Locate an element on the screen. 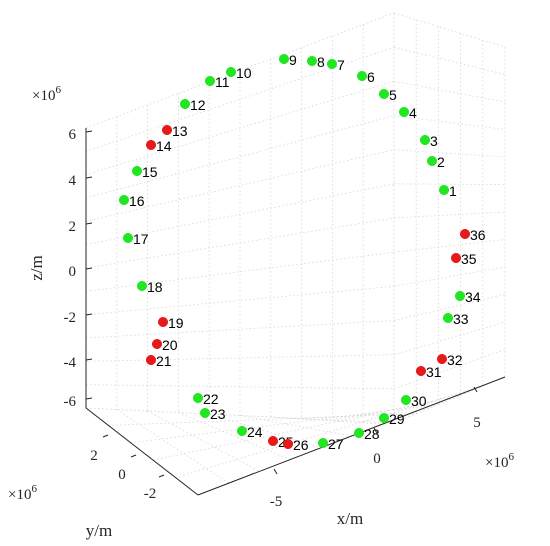  x-axis-line is located at coordinates (351, 436).